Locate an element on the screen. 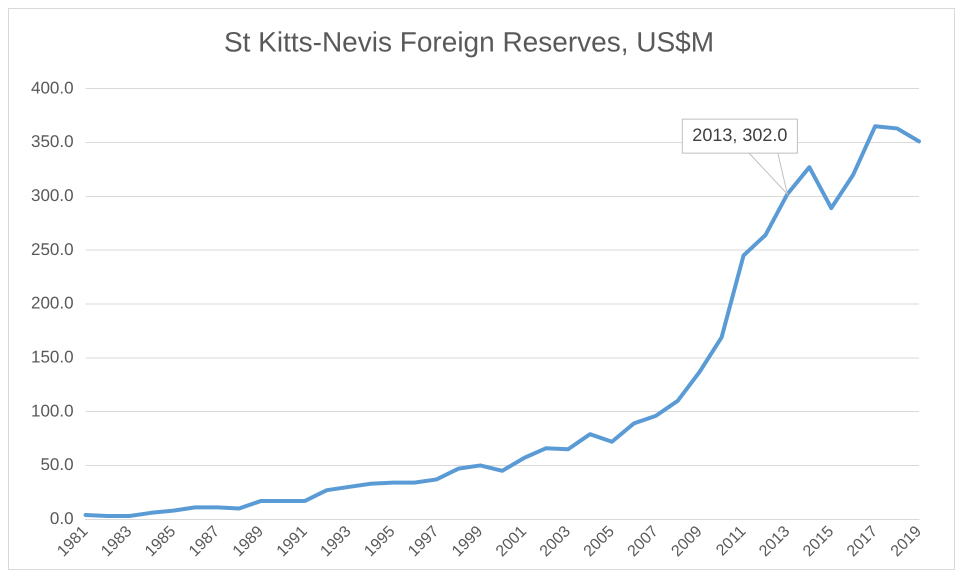 The height and width of the screenshot is (578, 963). y-tick-label: 400.0 is located at coordinates (52, 88).